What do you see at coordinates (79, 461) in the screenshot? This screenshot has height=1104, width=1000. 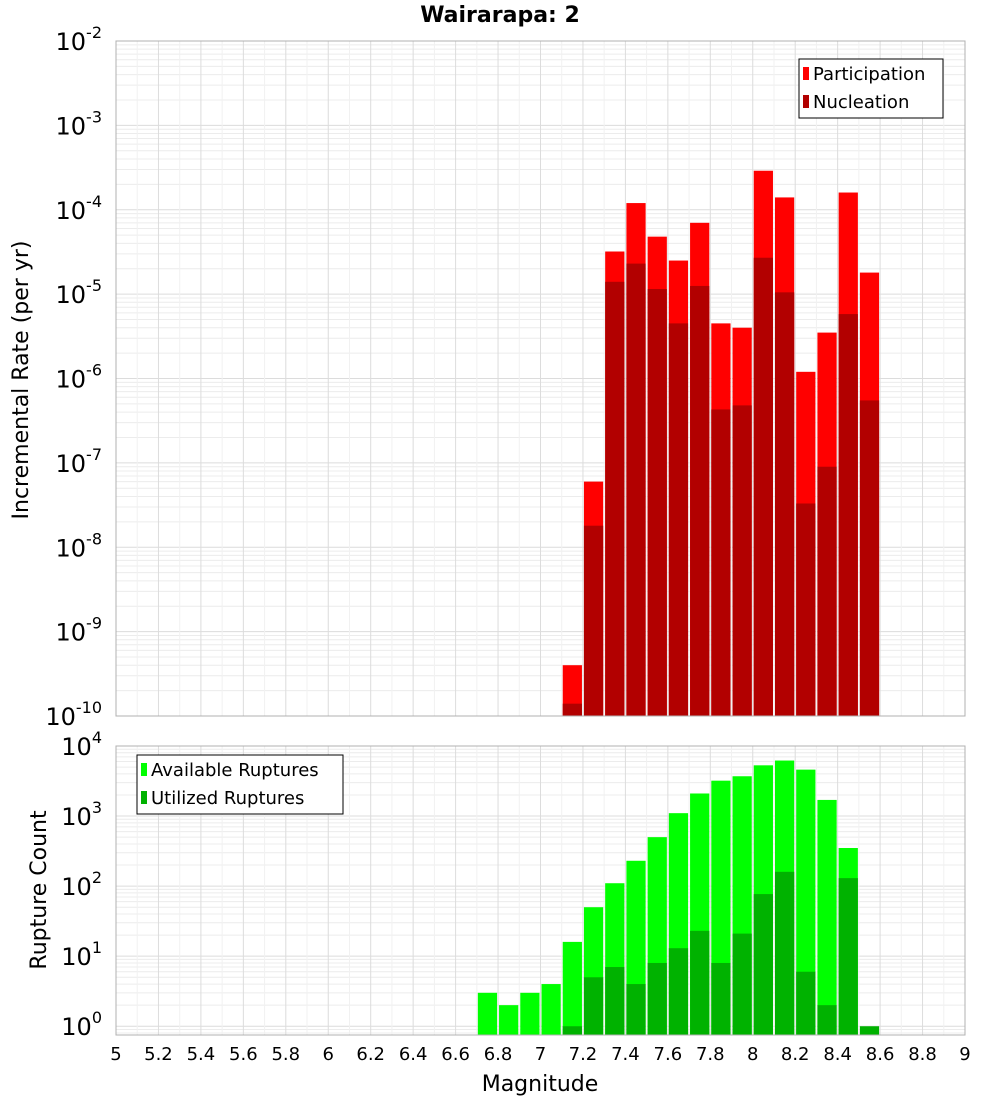 I see `y-tick-label: 10⁻⁷` at bounding box center [79, 461].